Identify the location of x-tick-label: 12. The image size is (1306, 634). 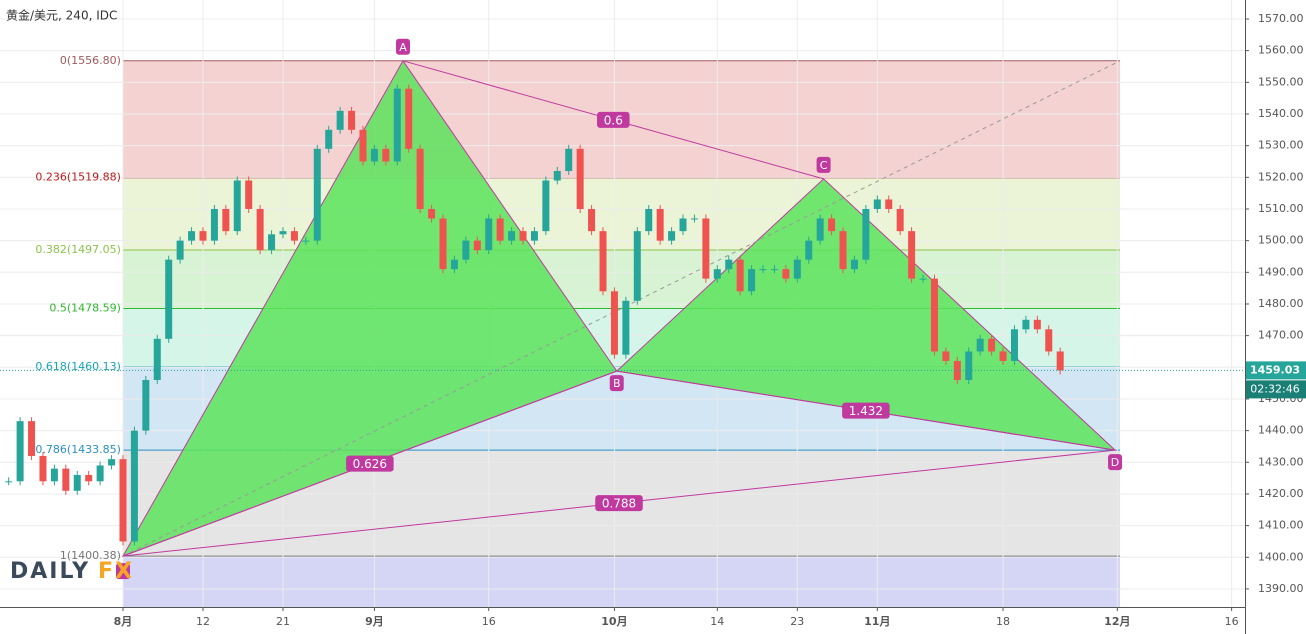
(203, 621).